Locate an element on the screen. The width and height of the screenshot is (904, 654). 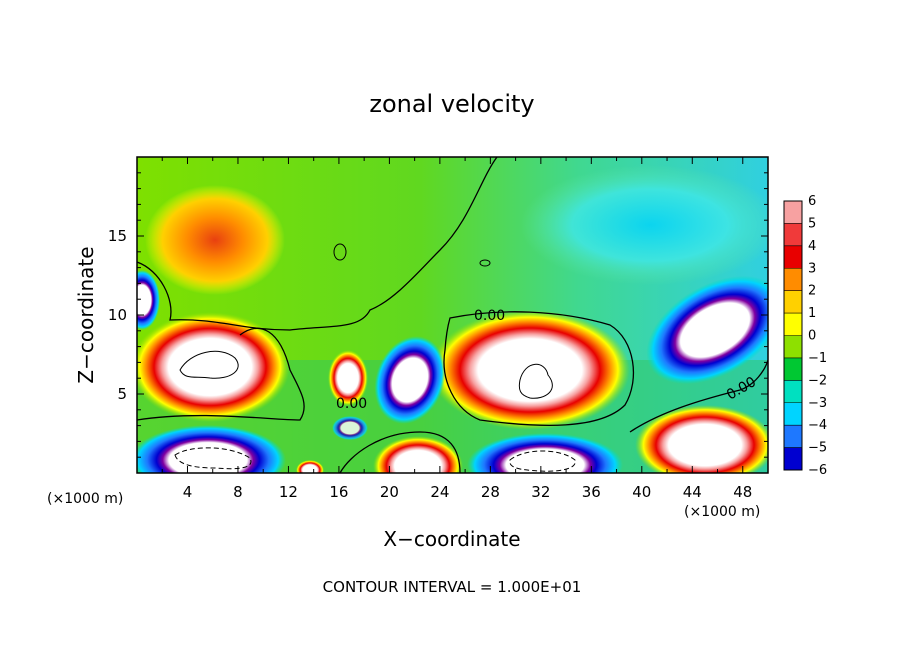
positive-core-center is located at coordinates (530, 370).